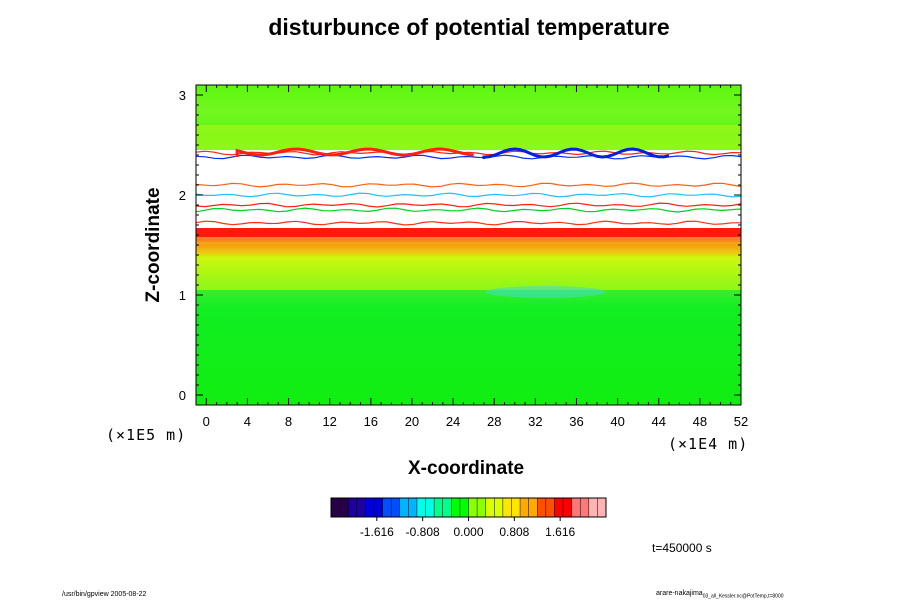 The image size is (900, 600). What do you see at coordinates (682, 548) in the screenshot?
I see `time-annotation: t=450000 s` at bounding box center [682, 548].